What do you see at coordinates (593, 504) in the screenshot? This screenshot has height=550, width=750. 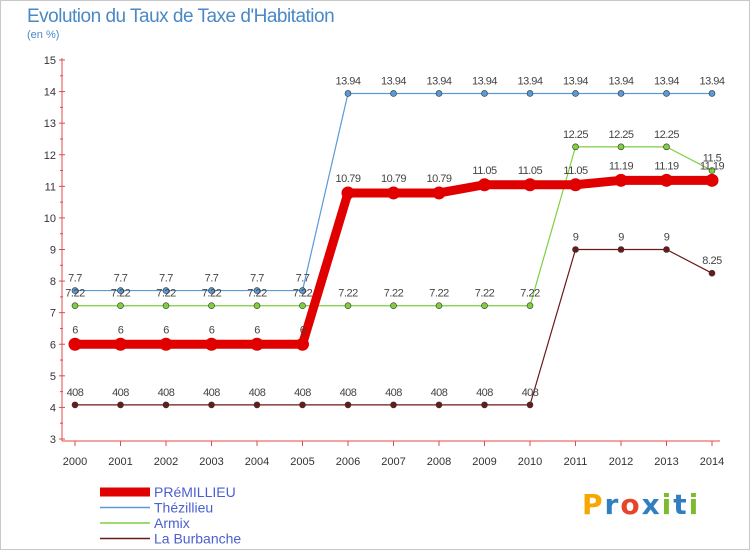 I see `logo-letter: P` at bounding box center [593, 504].